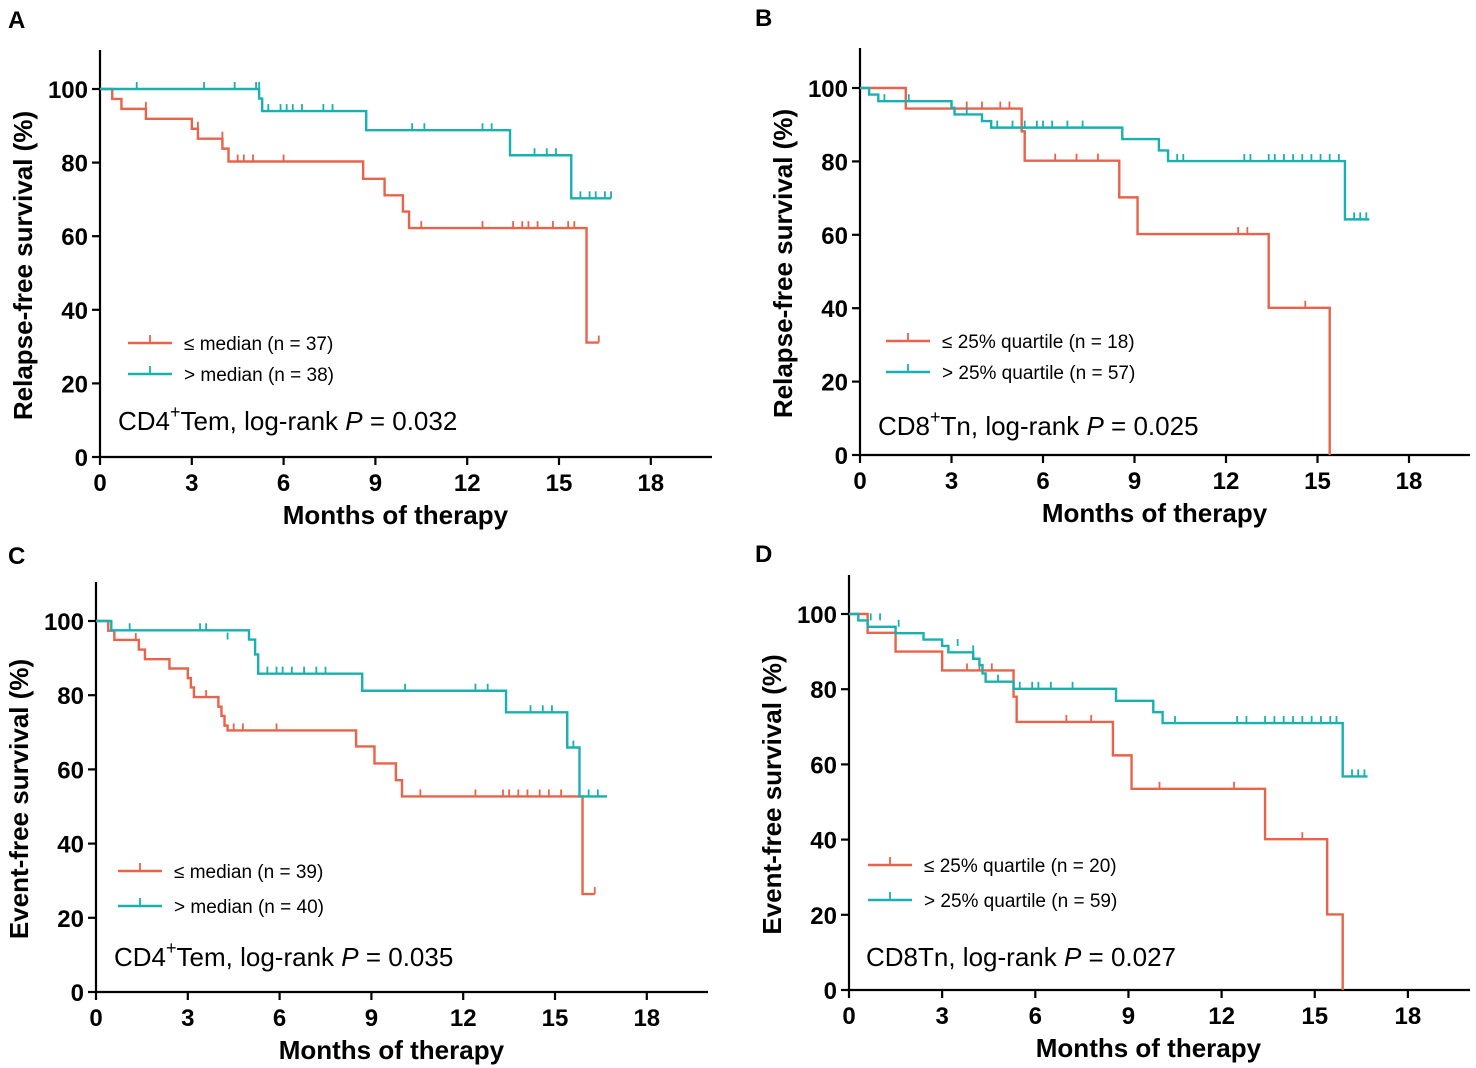 The height and width of the screenshot is (1068, 1476). What do you see at coordinates (1115, 235) in the screenshot?
I see `series-high: > 25% quartile (n = 57)` at bounding box center [1115, 235].